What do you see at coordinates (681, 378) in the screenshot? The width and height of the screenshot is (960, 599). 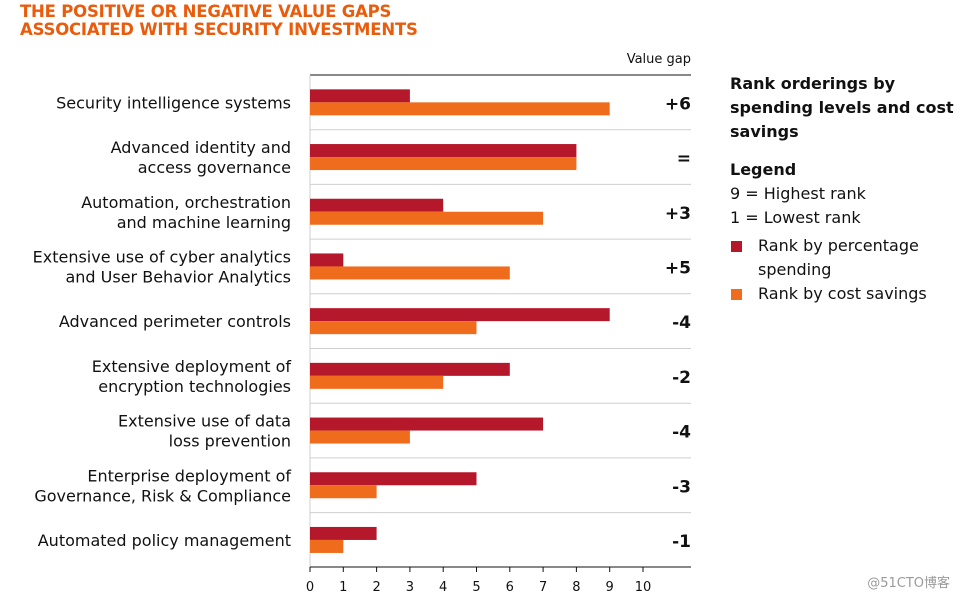 I see `value-gap-label: -2` at bounding box center [681, 378].